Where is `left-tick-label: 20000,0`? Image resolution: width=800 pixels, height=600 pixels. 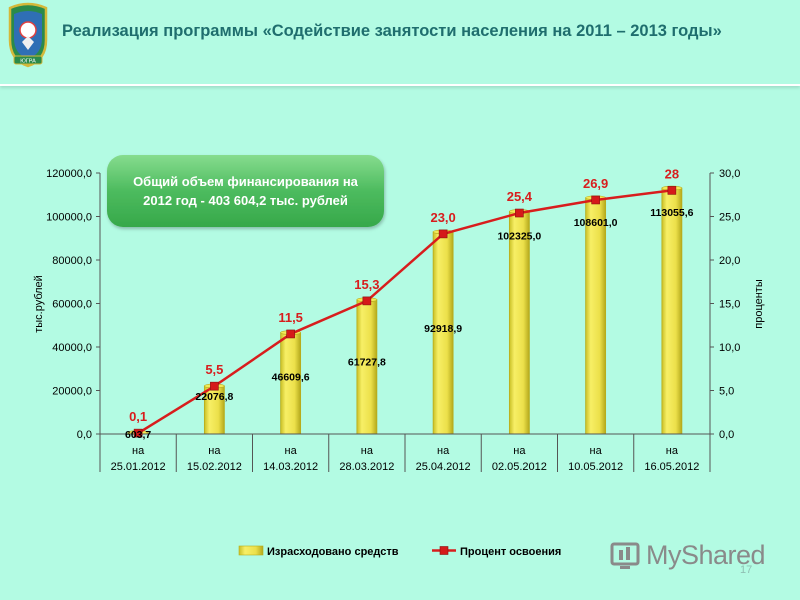
left-tick-label: 20000,0 is located at coordinates (72, 392).